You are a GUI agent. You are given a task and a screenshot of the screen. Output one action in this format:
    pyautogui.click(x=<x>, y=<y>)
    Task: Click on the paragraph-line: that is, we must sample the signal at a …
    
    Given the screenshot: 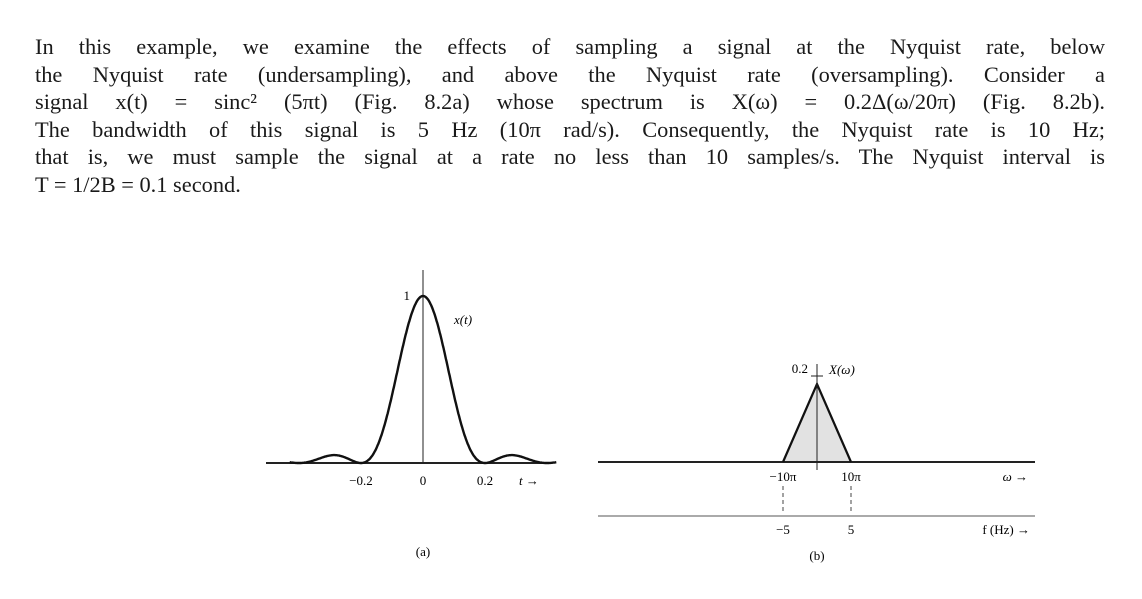 What is the action you would take?
    pyautogui.click(x=570, y=156)
    